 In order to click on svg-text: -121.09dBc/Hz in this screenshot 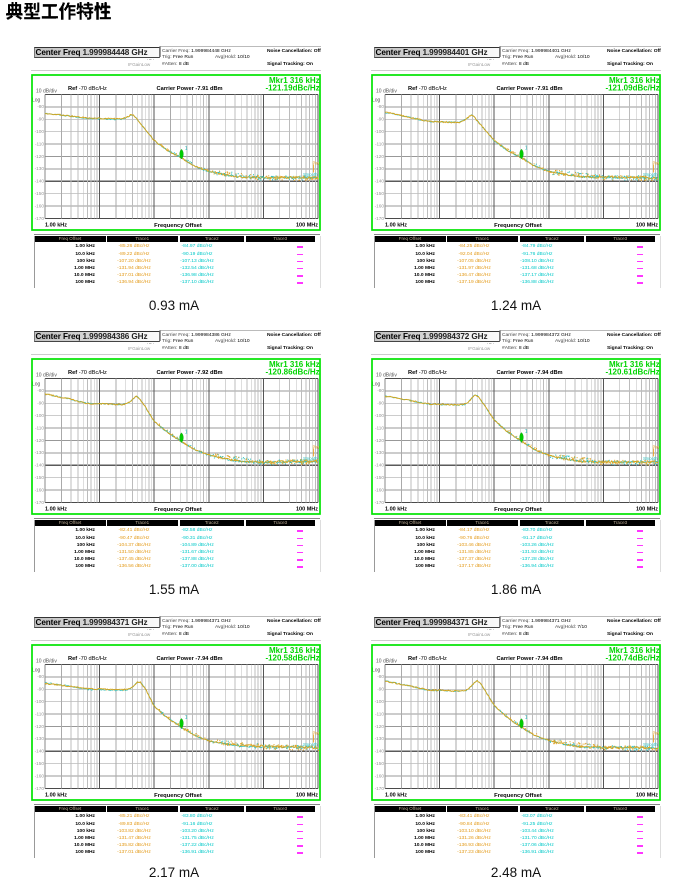, I will do `click(632, 87)`.